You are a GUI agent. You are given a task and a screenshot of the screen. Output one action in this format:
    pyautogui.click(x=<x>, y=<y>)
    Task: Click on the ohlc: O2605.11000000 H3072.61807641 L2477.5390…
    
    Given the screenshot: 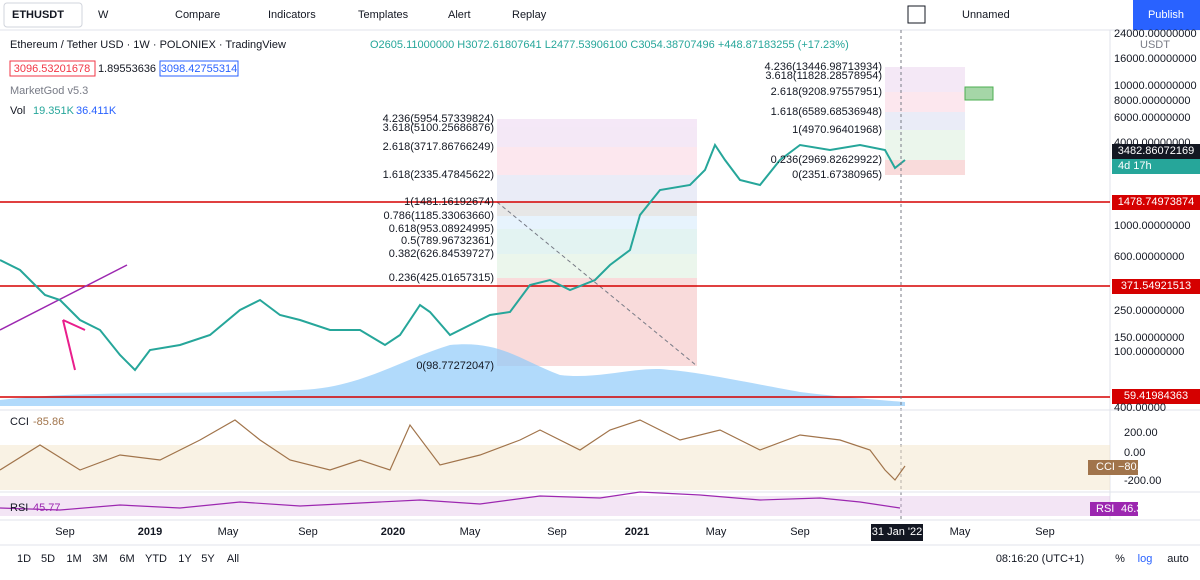 What is the action you would take?
    pyautogui.click(x=609, y=45)
    